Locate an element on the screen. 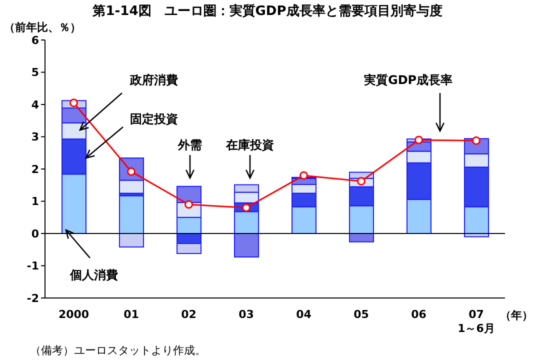 The image size is (535, 362). x-tick-label: 07 1～6月 is located at coordinates (476, 321).